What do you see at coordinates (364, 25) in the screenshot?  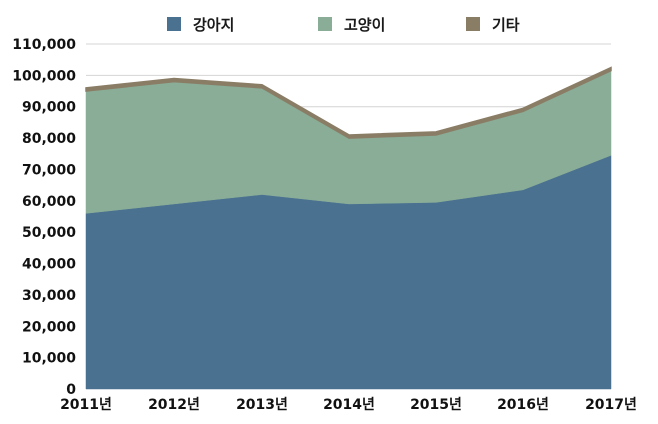 I see `legend-label: 고양이` at bounding box center [364, 25].